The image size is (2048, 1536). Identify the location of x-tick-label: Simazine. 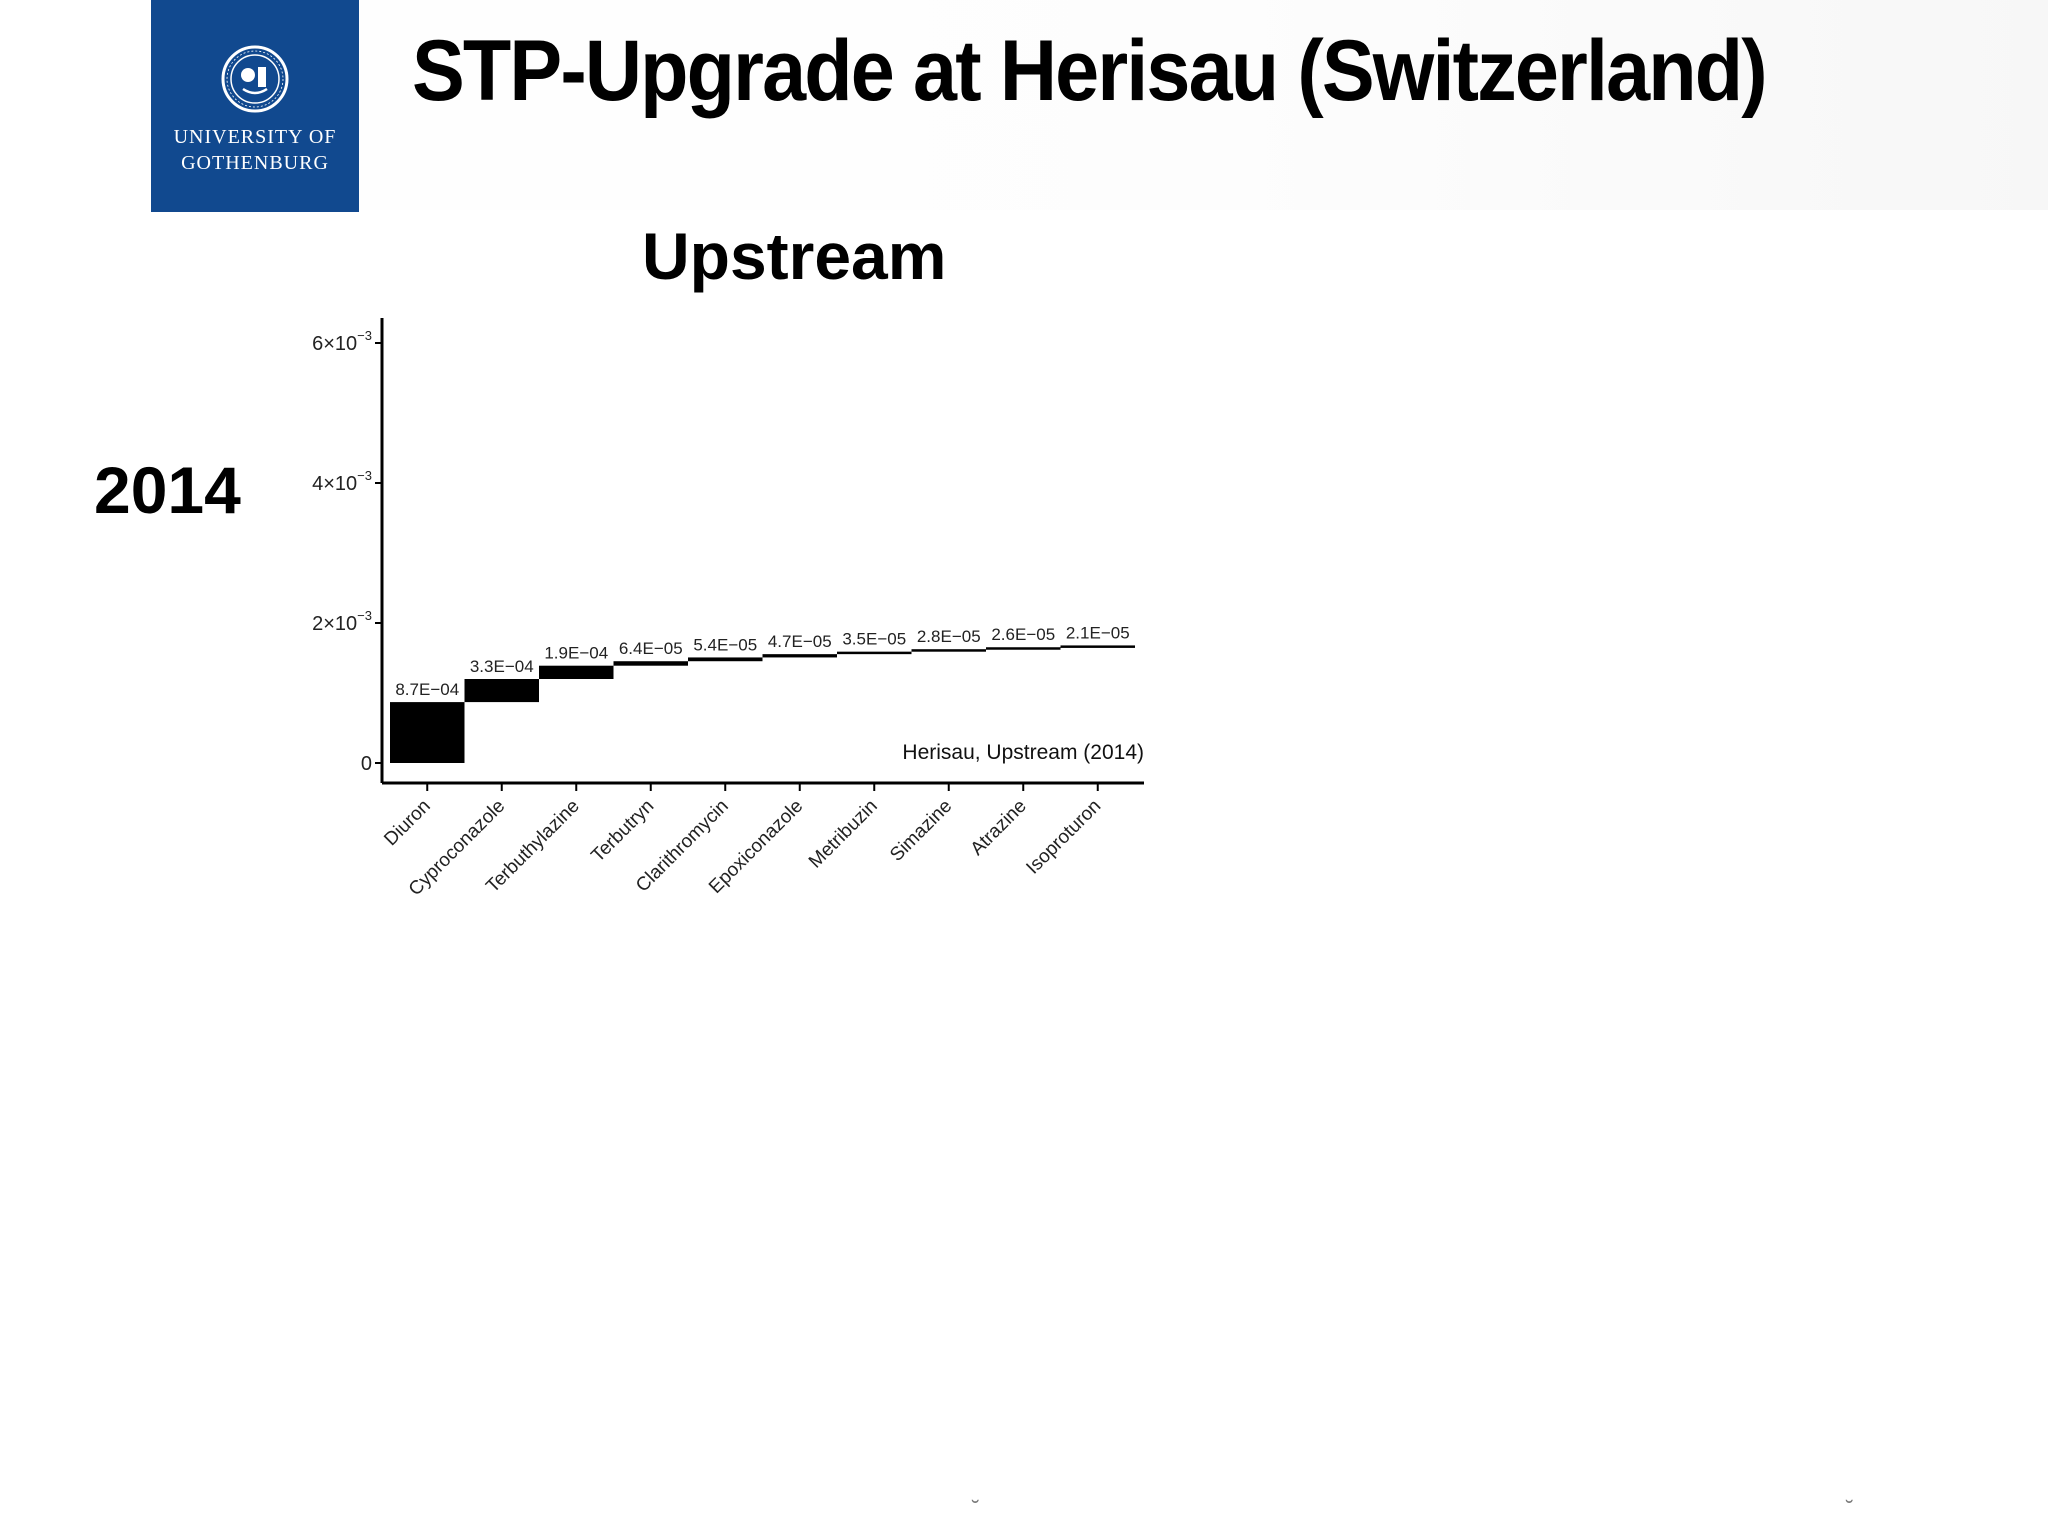
(921, 831).